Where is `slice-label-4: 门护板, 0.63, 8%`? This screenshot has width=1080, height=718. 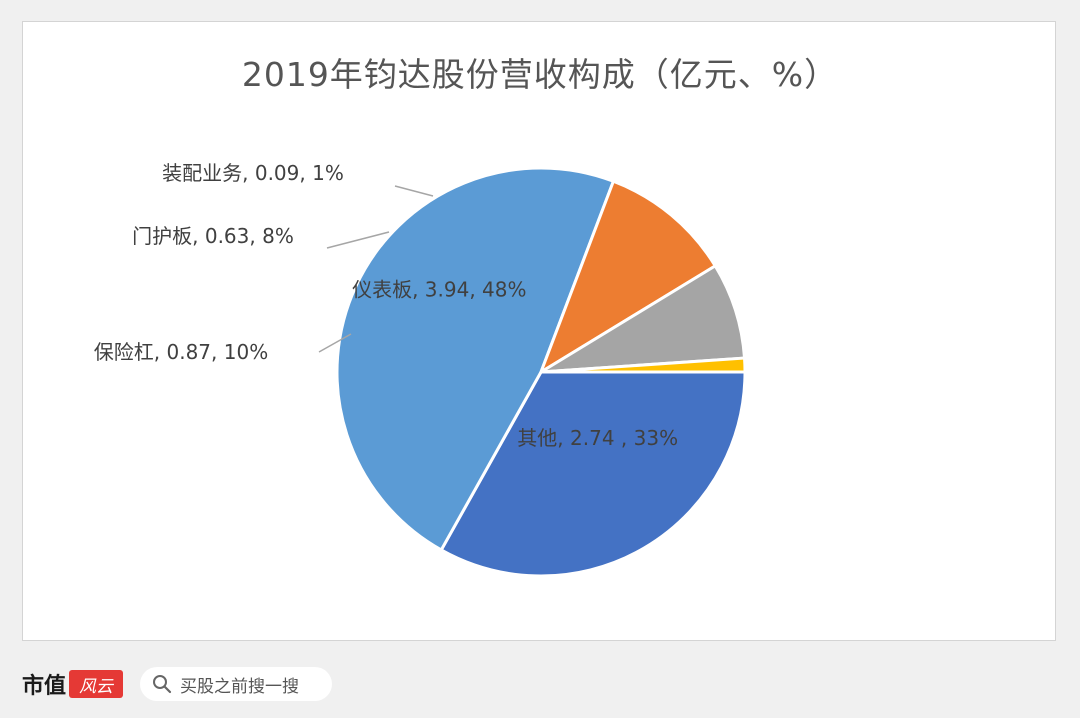 slice-label-4: 门护板, 0.63, 8% is located at coordinates (213, 236).